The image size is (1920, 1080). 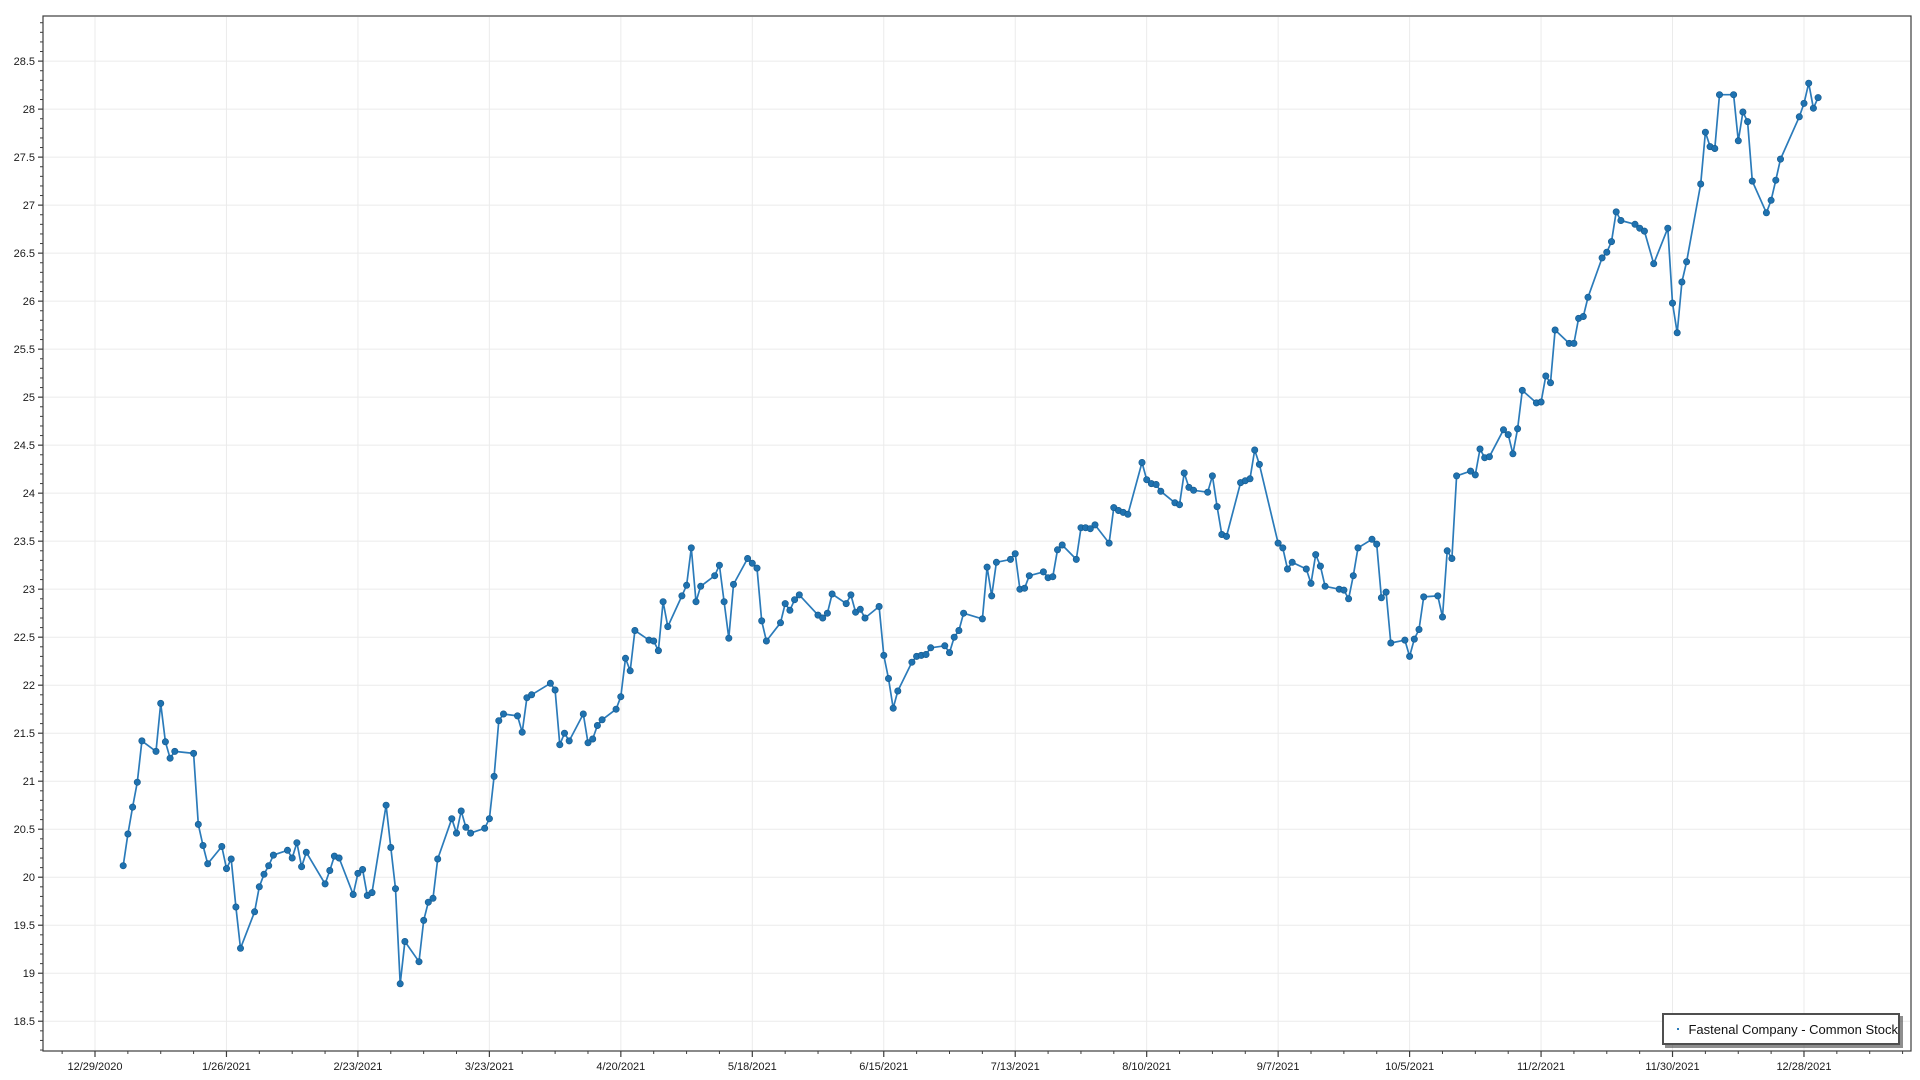 What do you see at coordinates (883, 1067) in the screenshot?
I see `svg-text: 6/15/2021` at bounding box center [883, 1067].